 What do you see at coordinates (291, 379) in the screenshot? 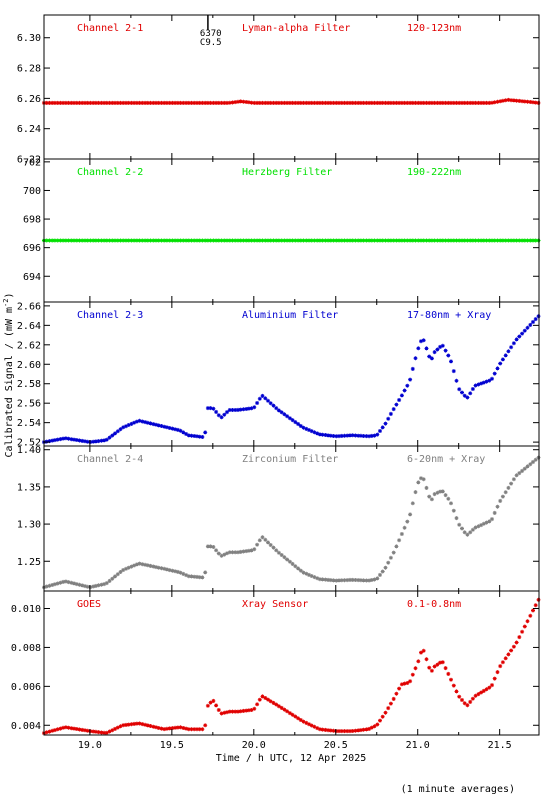
I see `series-3-points` at bounding box center [291, 379].